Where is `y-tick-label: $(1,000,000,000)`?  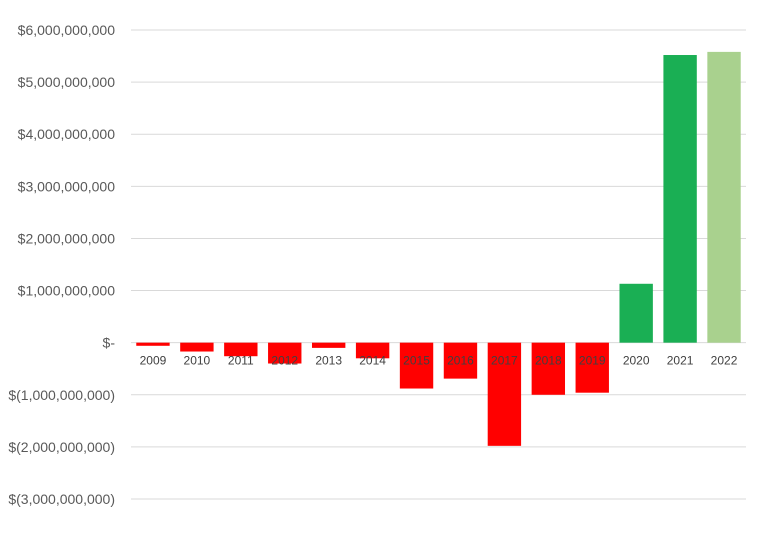
y-tick-label: $(1,000,000,000) is located at coordinates (61, 395).